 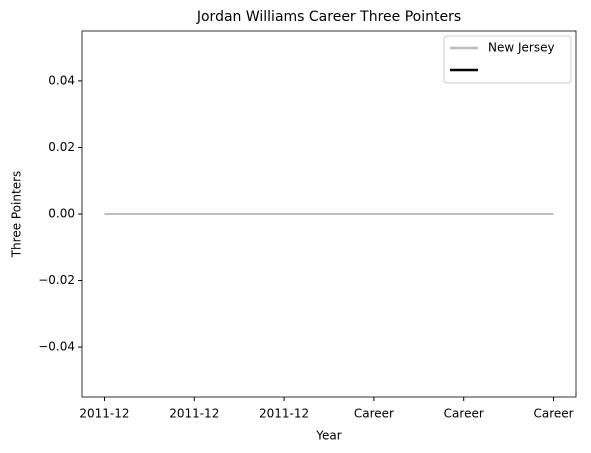 What do you see at coordinates (61, 147) in the screenshot?
I see `y-tick-label: 0.02` at bounding box center [61, 147].